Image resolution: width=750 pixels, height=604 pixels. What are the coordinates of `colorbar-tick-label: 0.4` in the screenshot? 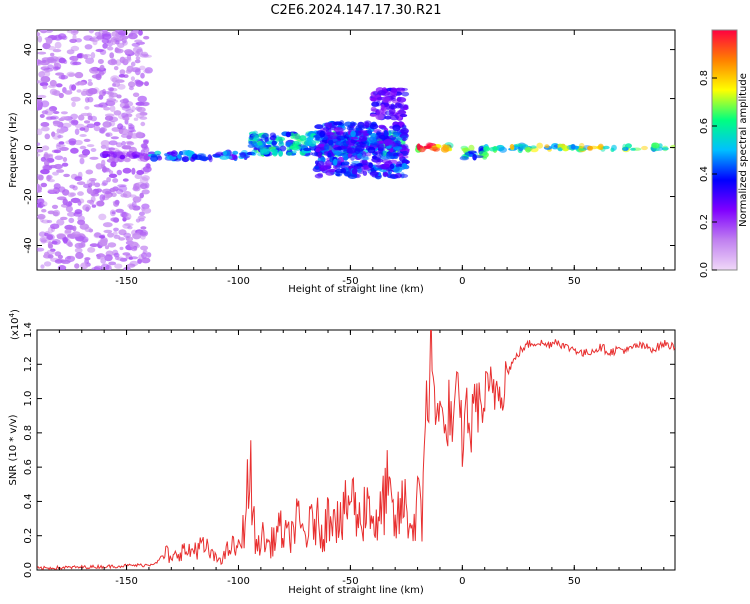 It's located at (704, 174).